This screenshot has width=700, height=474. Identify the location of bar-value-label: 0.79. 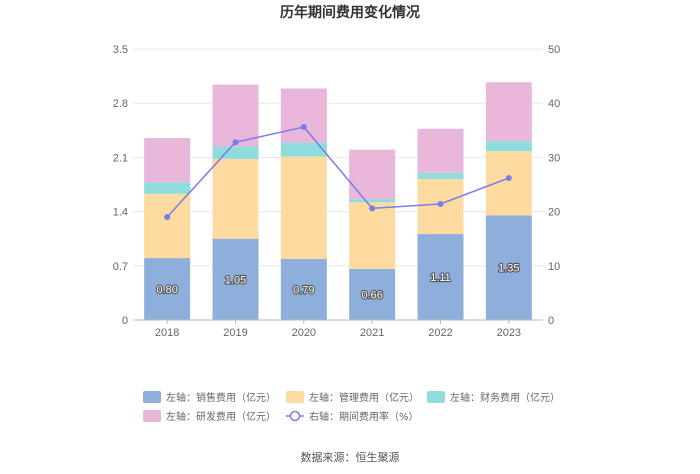
(303, 290).